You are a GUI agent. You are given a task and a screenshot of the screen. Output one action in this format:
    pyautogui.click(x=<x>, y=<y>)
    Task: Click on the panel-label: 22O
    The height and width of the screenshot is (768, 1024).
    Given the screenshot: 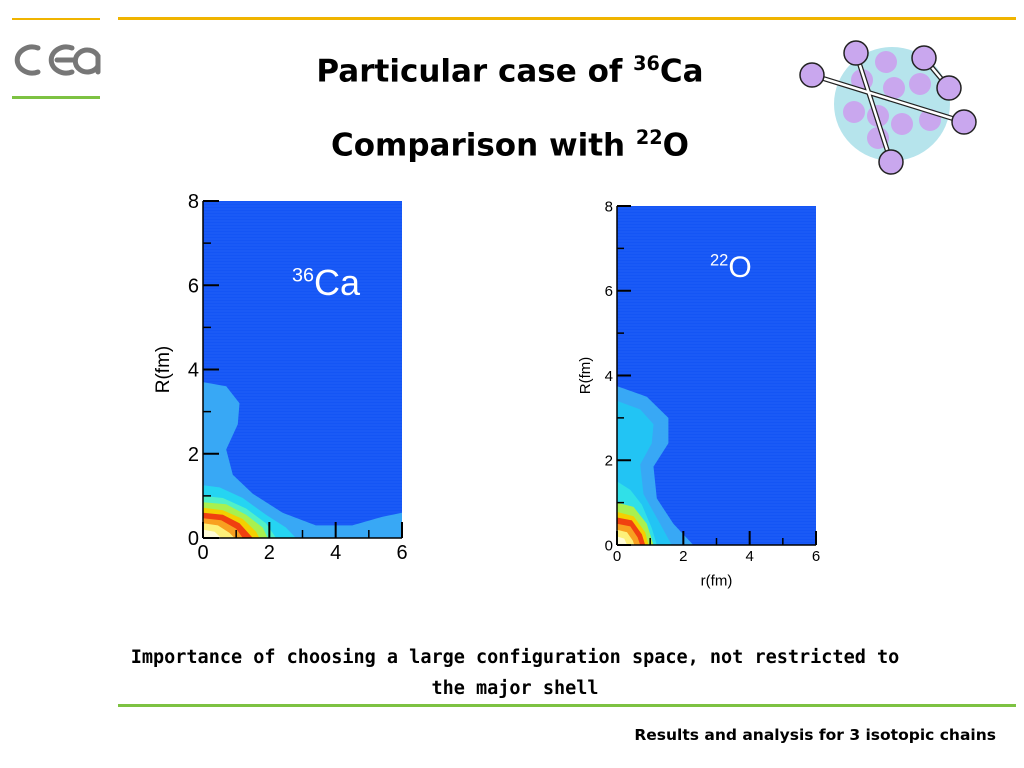 What is the action you would take?
    pyautogui.click(x=731, y=267)
    